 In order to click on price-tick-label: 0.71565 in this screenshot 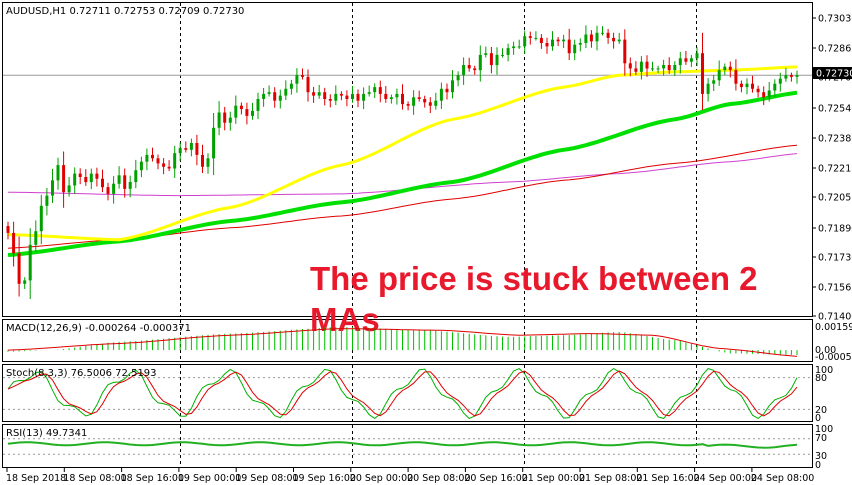, I will do `click(835, 288)`.